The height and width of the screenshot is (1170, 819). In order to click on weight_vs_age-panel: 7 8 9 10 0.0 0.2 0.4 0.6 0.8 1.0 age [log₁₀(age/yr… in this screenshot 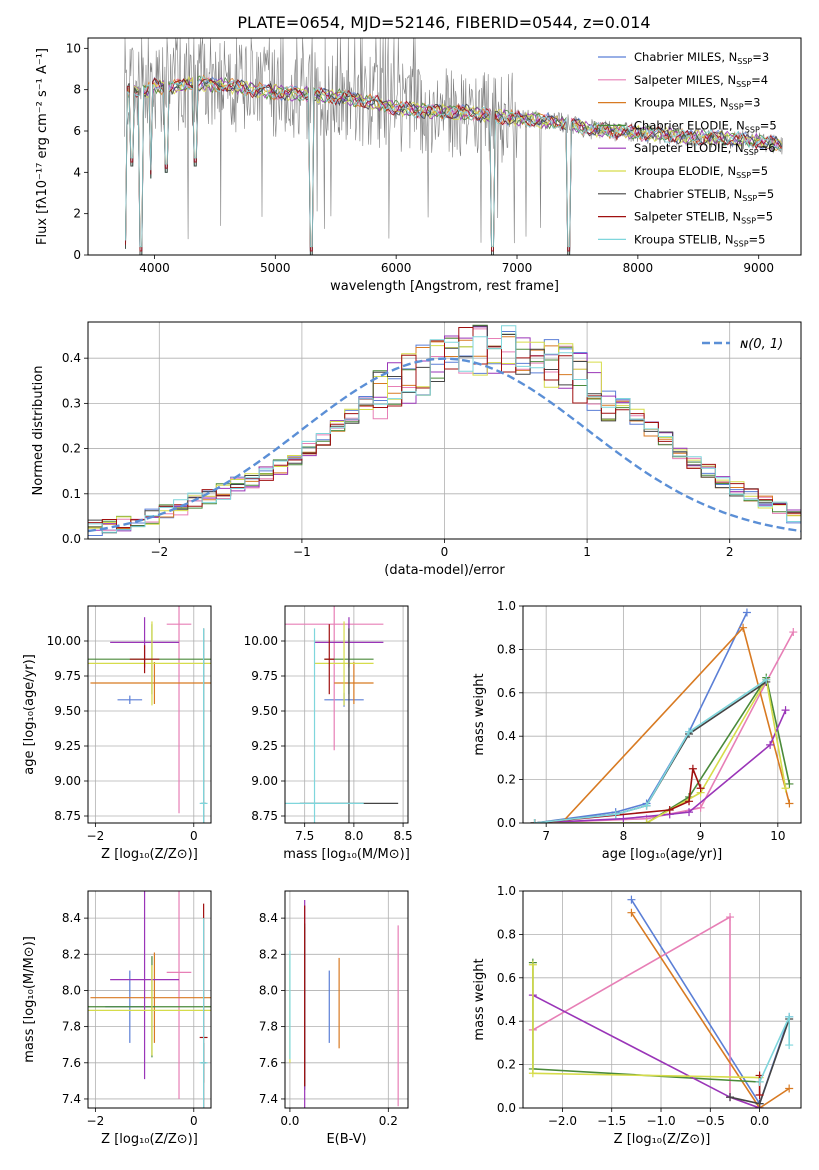, I will do `click(637, 730)`.